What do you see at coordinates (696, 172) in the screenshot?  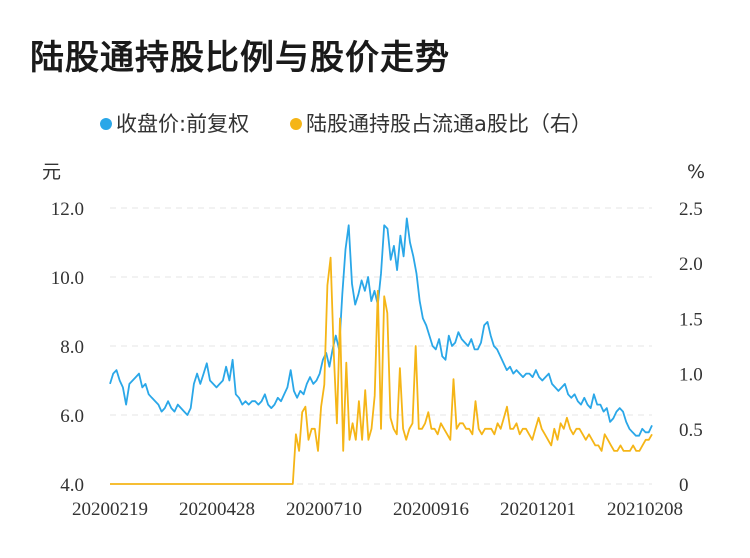 I see `y-right-unit: %` at bounding box center [696, 172].